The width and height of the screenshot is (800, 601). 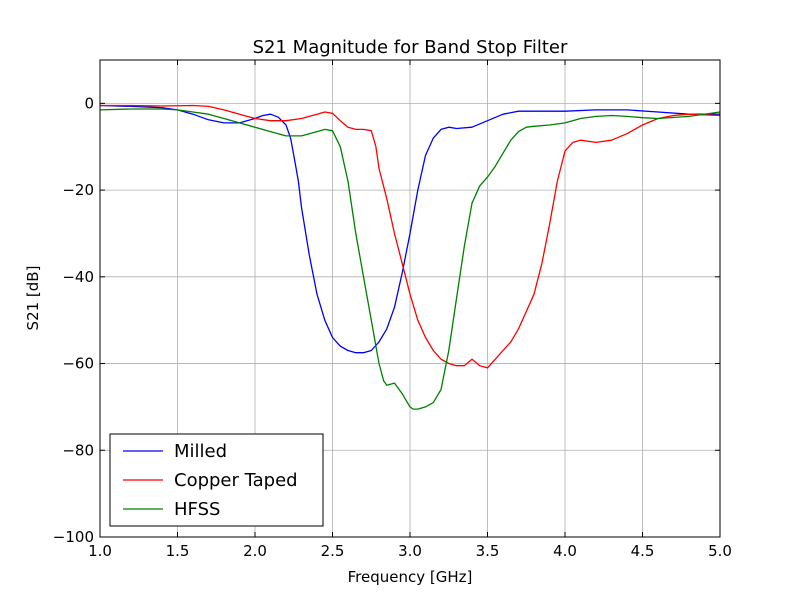 What do you see at coordinates (78, 364) in the screenshot?
I see `y-tick-label: −60` at bounding box center [78, 364].